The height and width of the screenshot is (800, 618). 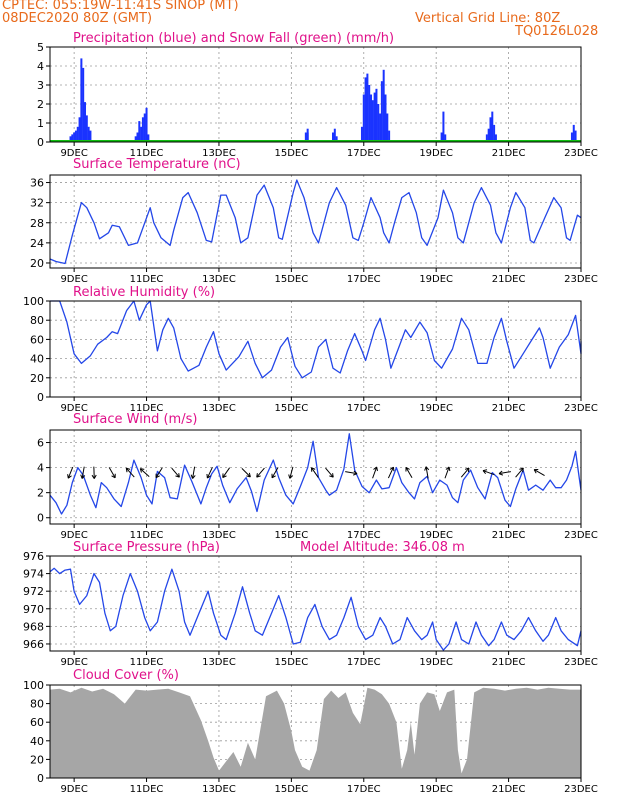 What do you see at coordinates (33, 609) in the screenshot?
I see `y-tick-label: 970` at bounding box center [33, 609].